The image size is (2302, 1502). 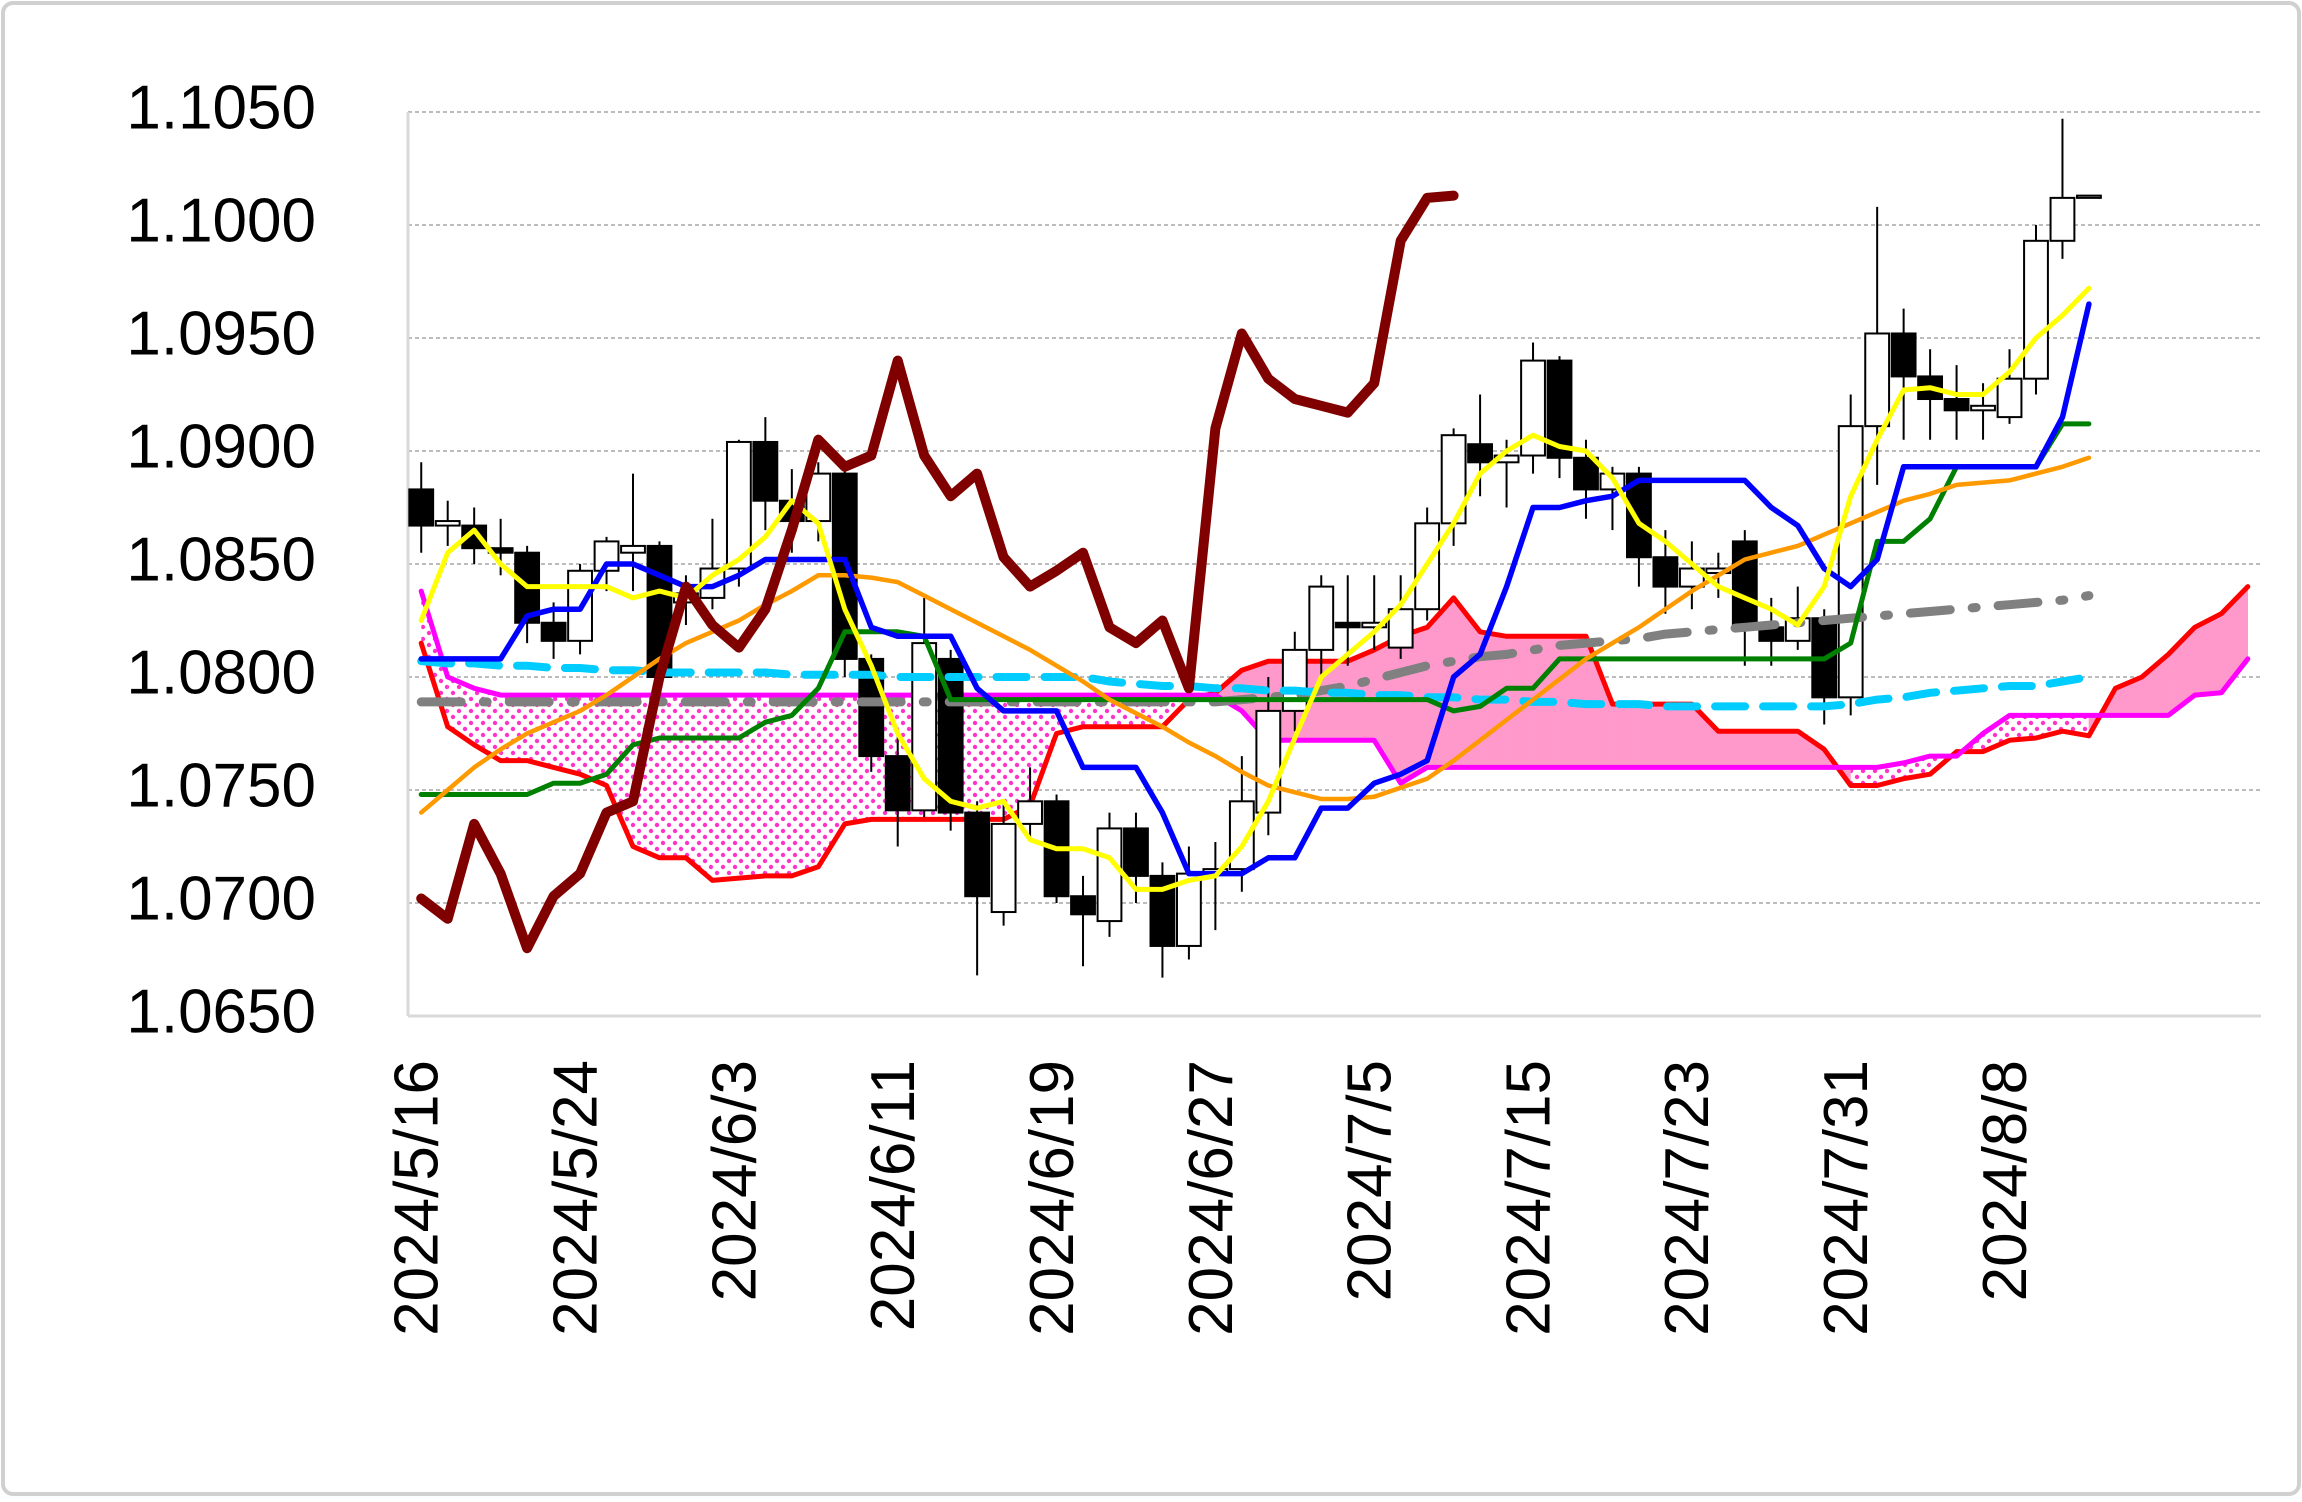 What do you see at coordinates (1211, 1198) in the screenshot?
I see `x-tick-label: 2024/6/27` at bounding box center [1211, 1198].